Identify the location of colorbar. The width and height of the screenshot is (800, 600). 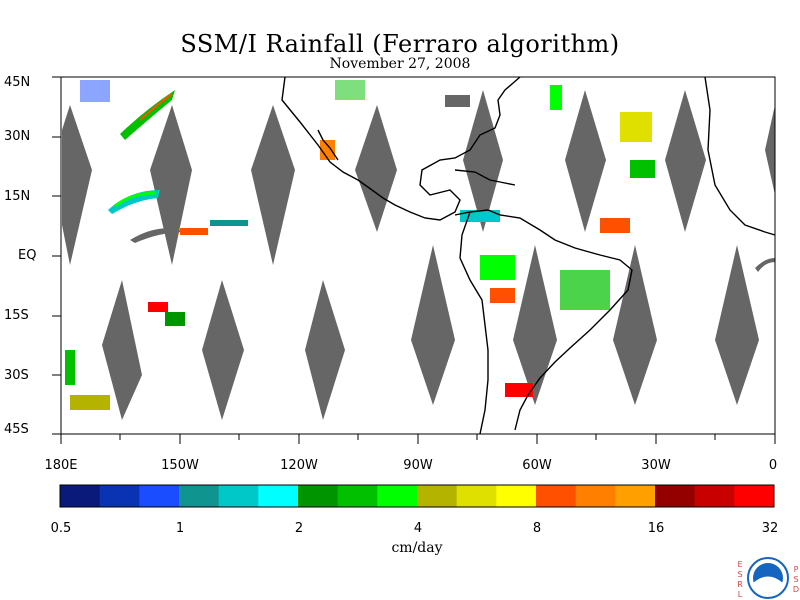
(417, 496).